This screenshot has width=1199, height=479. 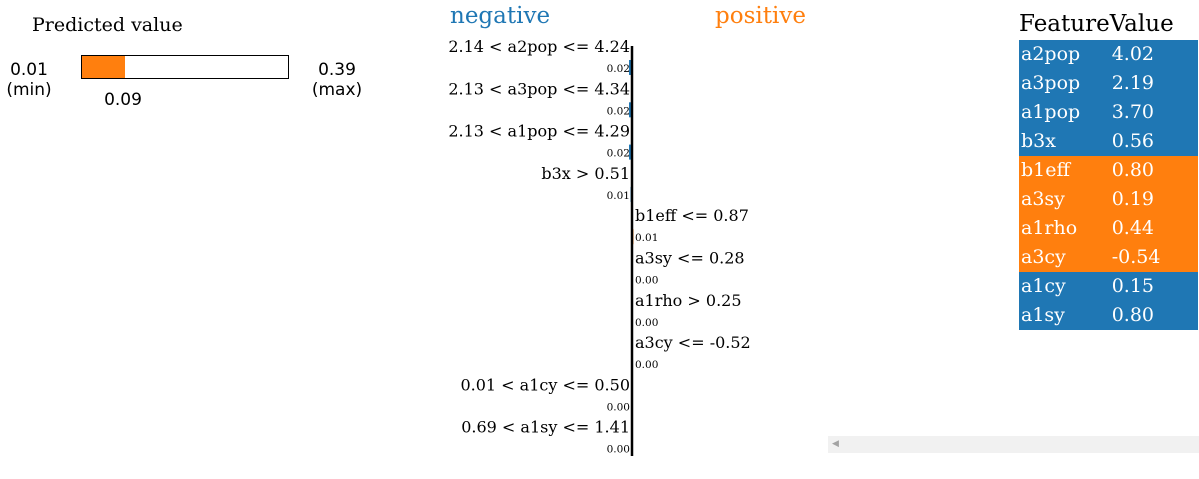 I want to click on table-row: b3x 0.56, so click(x=1108, y=141).